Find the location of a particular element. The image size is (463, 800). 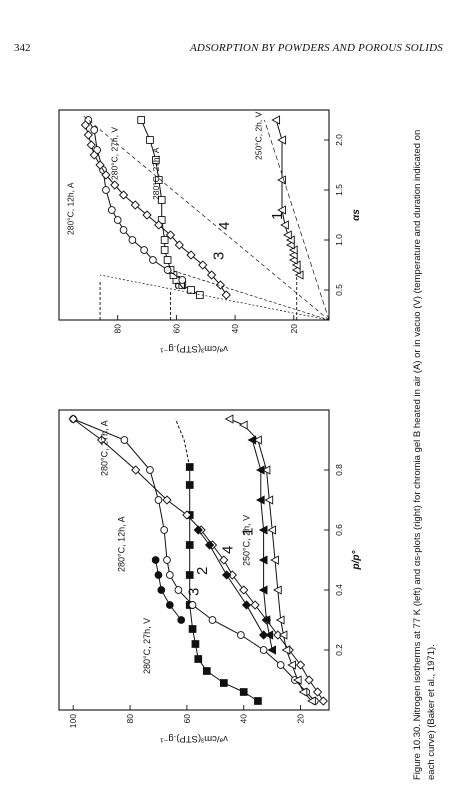

running-title: ADSORPTION BY POWDERS AND POROUS SOLIDS is located at coordinates (316, 48).